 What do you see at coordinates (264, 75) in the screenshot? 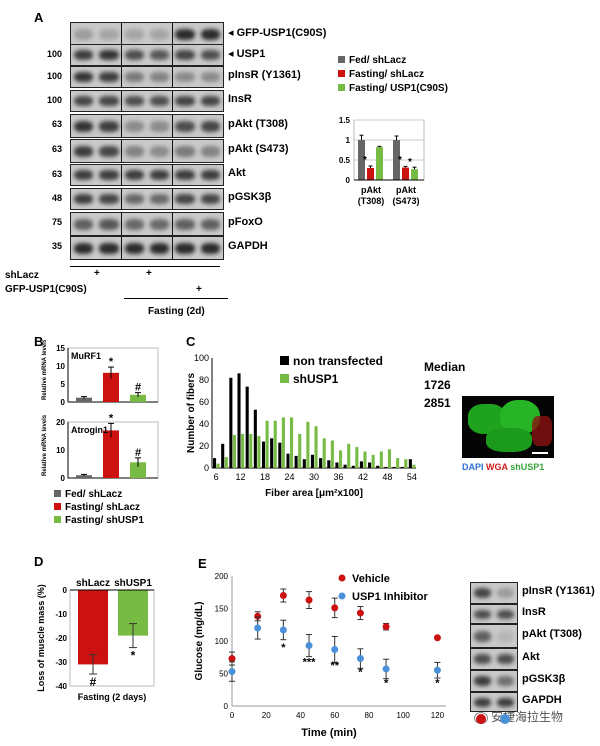
I see `blot-label: pInsR (Y1361)` at bounding box center [264, 75].